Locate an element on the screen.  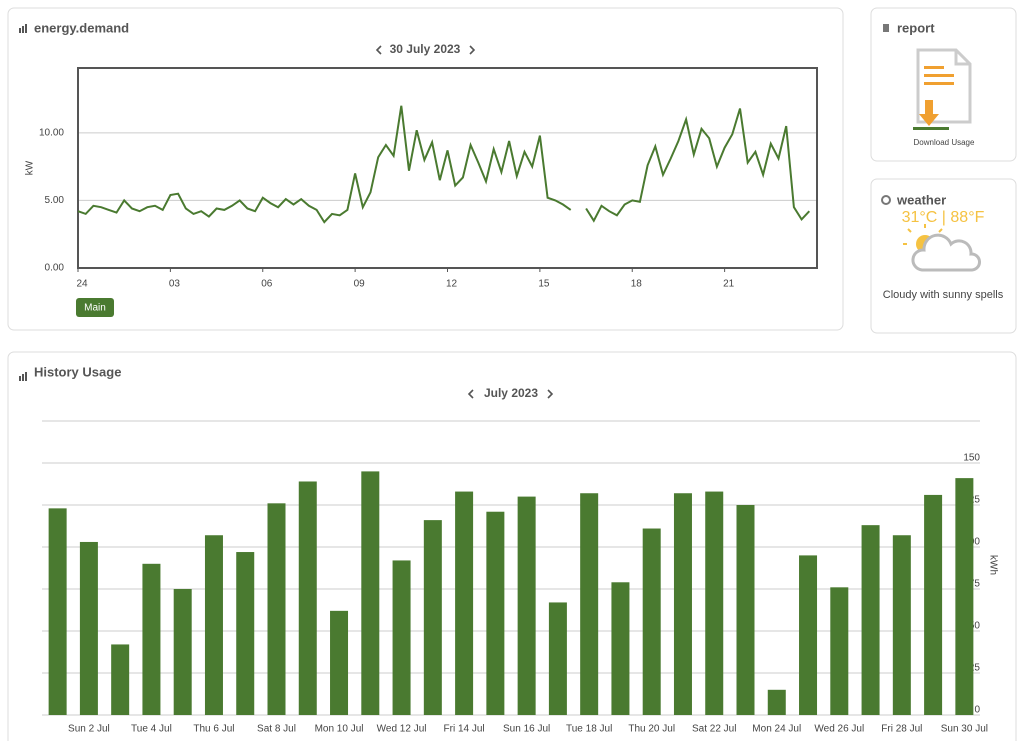
download-caption: Download Usage is located at coordinates (944, 142).